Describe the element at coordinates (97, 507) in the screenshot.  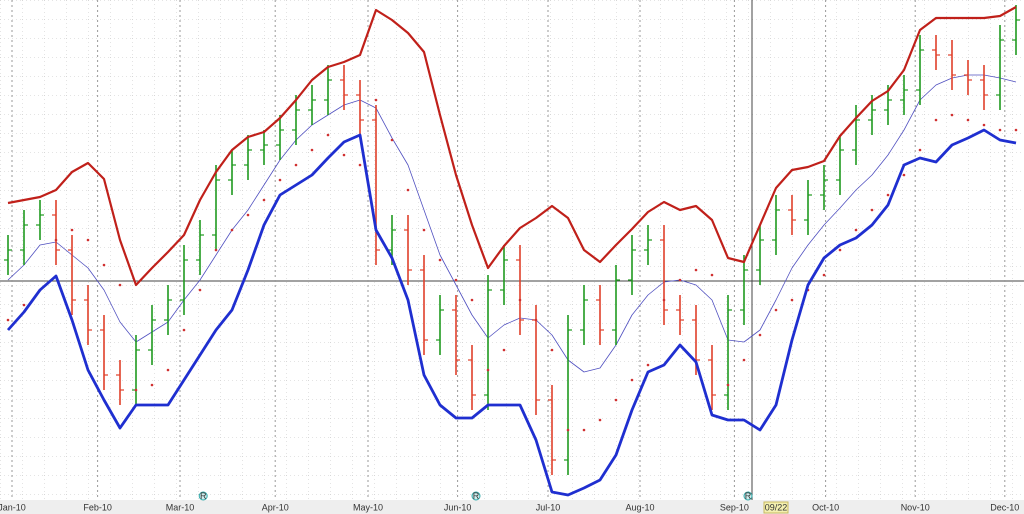
I see `x-tick-label: Feb-10` at that location.